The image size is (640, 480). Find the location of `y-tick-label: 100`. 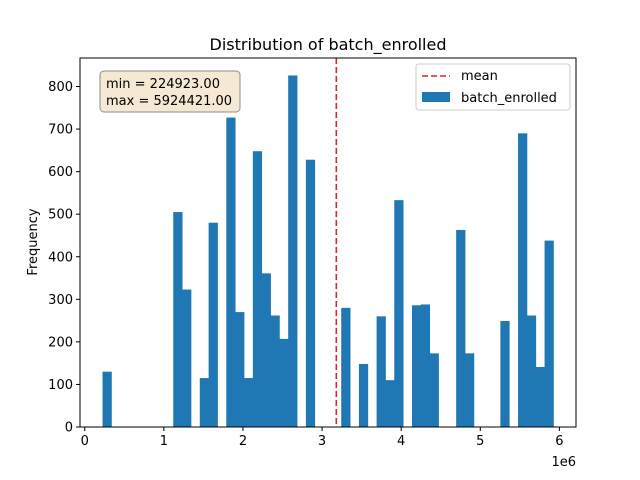

y-tick-label: 100 is located at coordinates (60, 385).